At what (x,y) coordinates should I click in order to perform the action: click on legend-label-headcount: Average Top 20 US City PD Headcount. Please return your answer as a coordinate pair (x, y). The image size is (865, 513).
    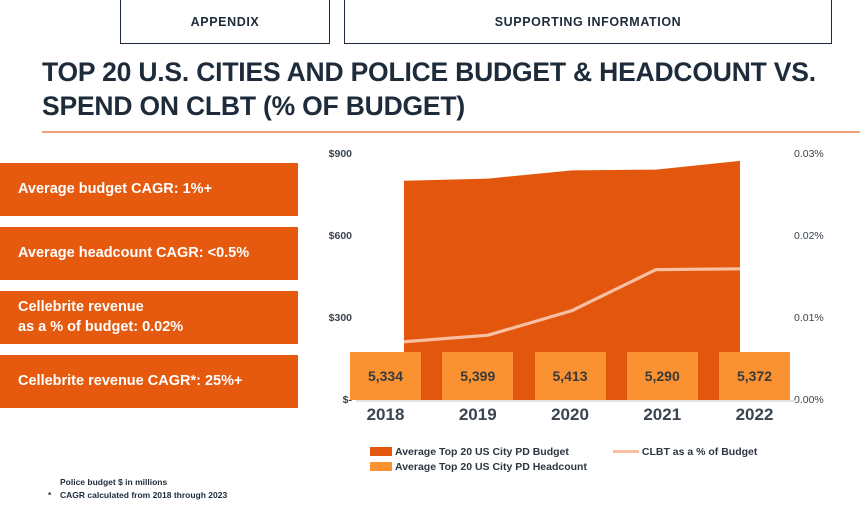
    Looking at the image, I should click on (491, 466).